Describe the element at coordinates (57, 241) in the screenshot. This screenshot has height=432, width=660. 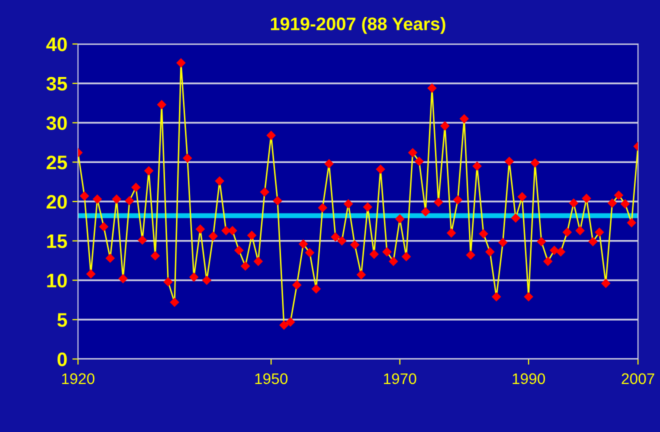
I see `y-tick-label: 15` at that location.